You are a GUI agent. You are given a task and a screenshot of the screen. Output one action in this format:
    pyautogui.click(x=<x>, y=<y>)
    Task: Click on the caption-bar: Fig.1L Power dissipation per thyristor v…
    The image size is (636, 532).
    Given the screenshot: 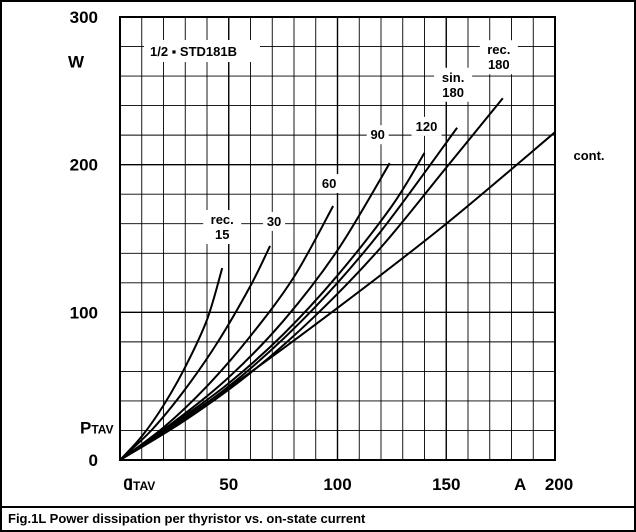 What is the action you would take?
    pyautogui.click(x=318, y=518)
    